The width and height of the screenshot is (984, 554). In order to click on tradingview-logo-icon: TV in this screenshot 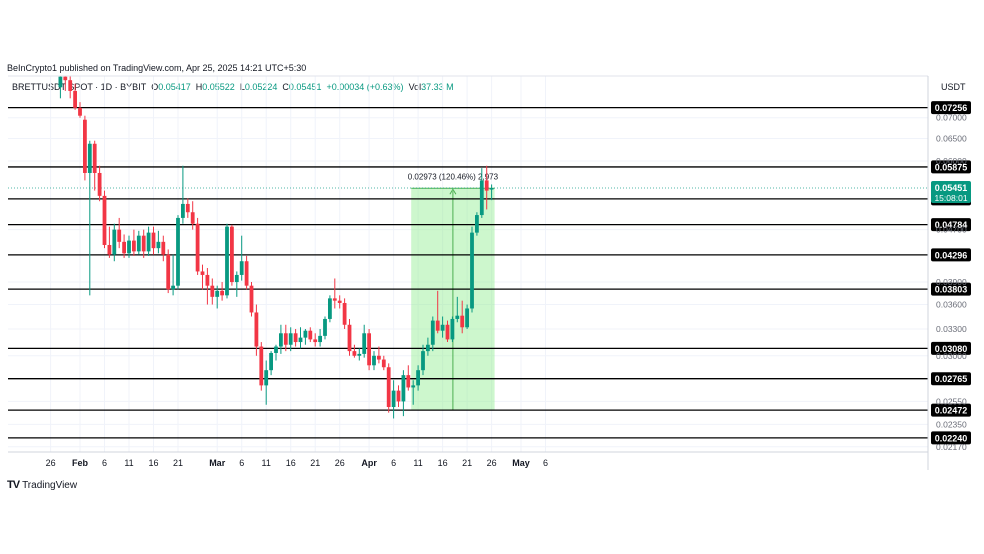, I will do `click(13, 485)`.